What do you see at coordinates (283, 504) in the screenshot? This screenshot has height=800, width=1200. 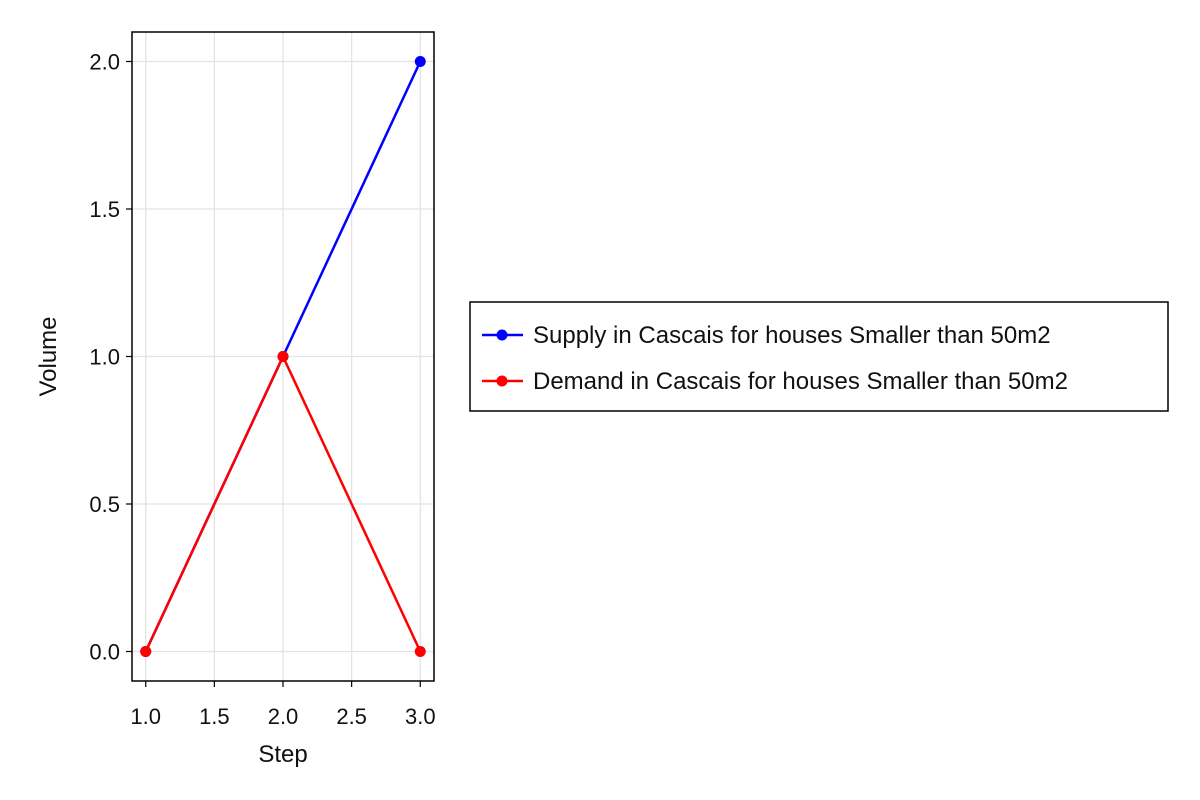 I see `series-demand` at bounding box center [283, 504].